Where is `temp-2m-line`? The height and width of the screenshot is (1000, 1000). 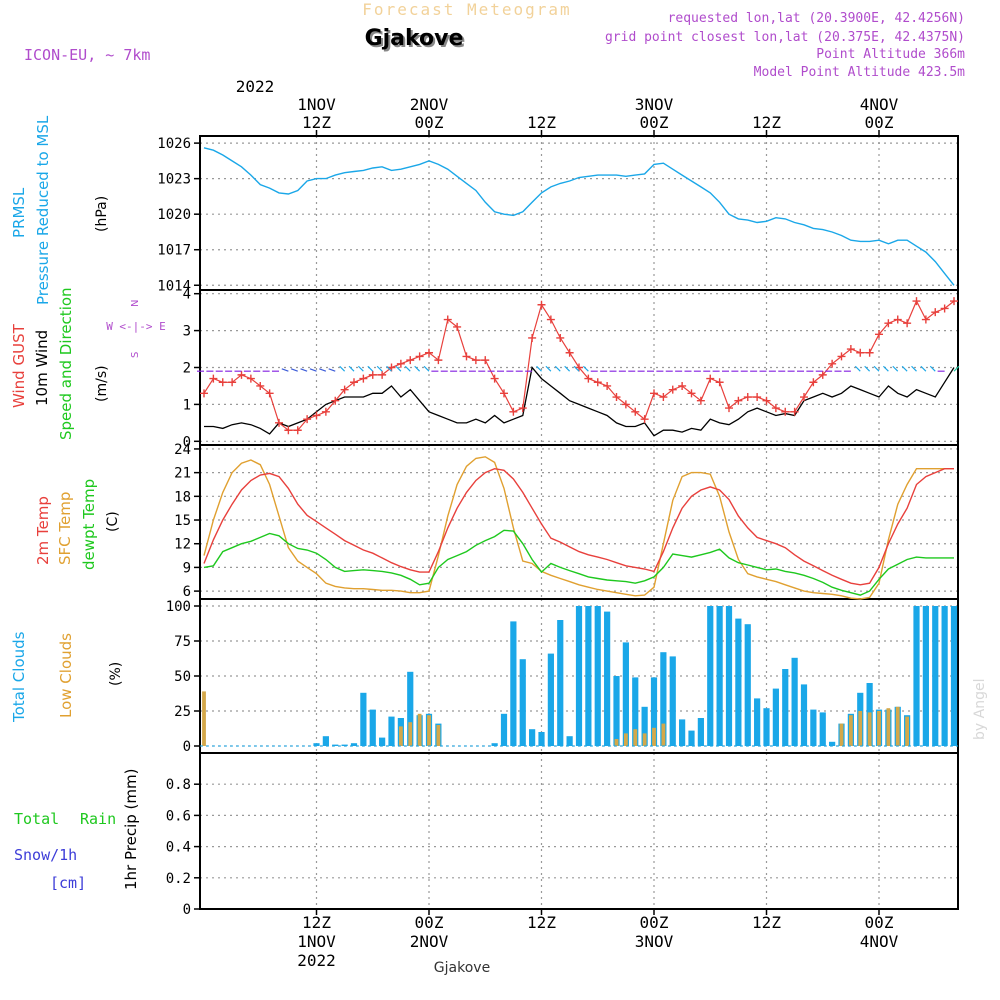 temp-2m-line is located at coordinates (578, 526).